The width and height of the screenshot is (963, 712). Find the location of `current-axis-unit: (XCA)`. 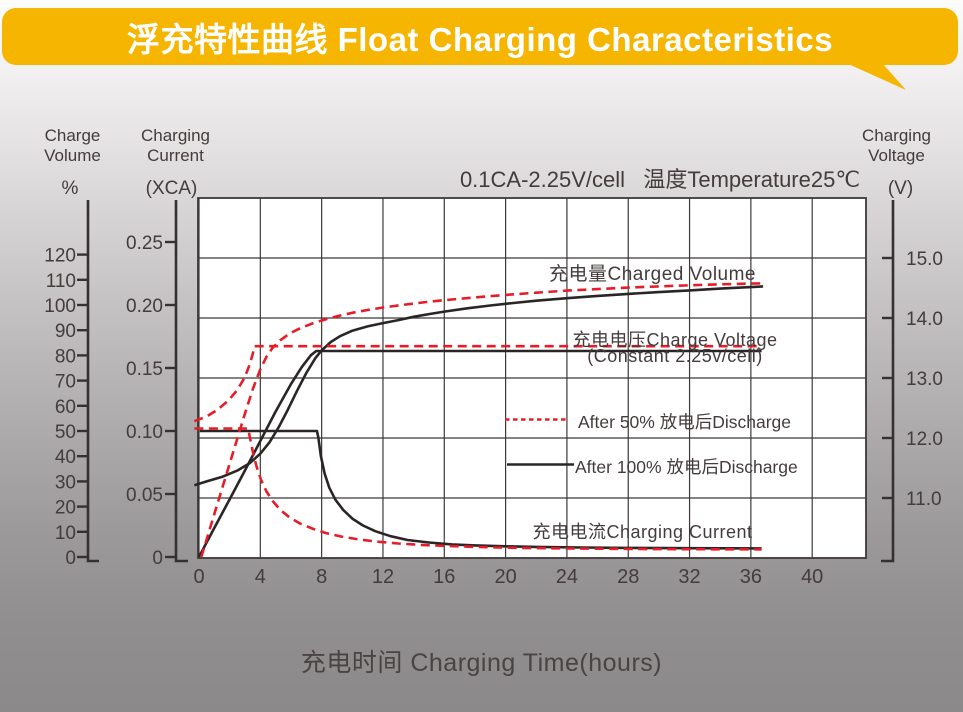

current-axis-unit: (XCA) is located at coordinates (171, 188).